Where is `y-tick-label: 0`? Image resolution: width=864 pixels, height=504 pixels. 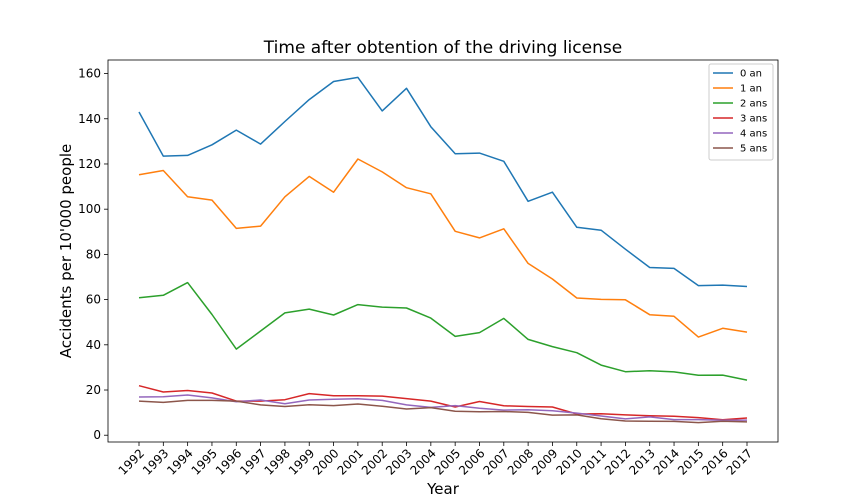
y-tick-label: 0 is located at coordinates (97, 435).